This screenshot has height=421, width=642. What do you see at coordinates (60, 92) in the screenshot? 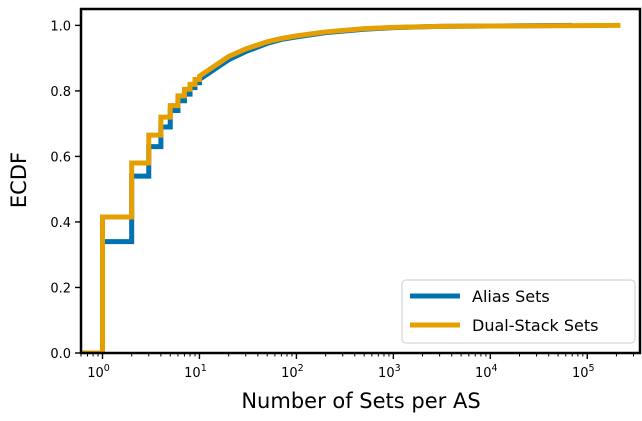
I see `y-tick-label: 0.8` at bounding box center [60, 92].